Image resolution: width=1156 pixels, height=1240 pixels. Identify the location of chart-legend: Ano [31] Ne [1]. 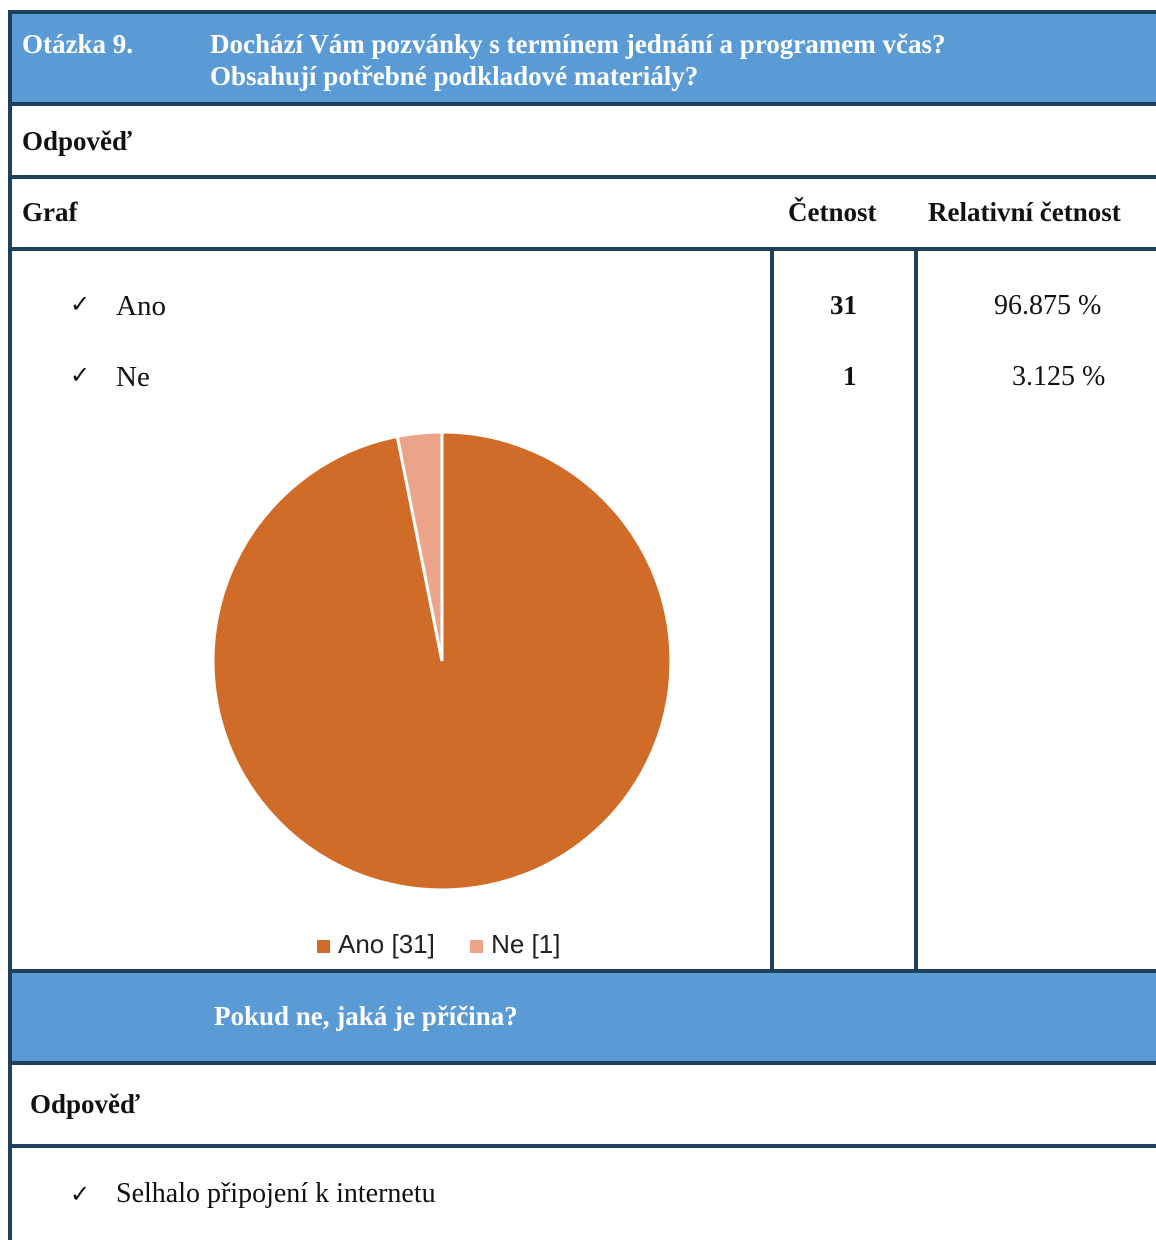
(438, 944).